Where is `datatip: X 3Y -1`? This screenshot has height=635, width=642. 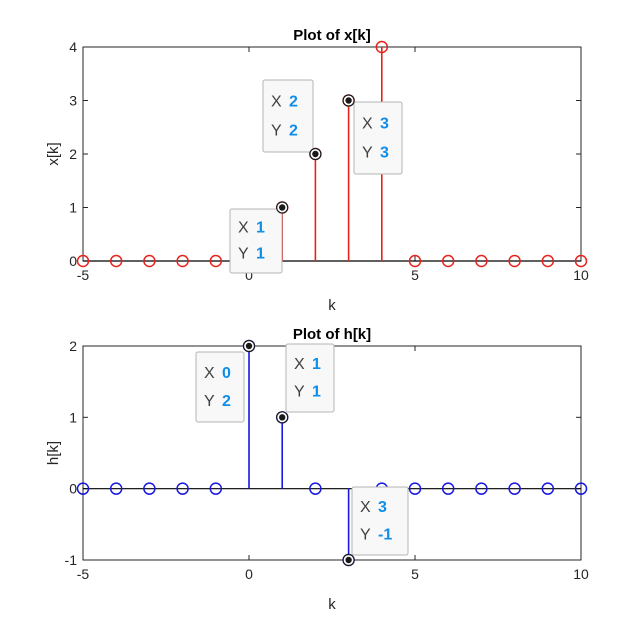 datatip: X 3Y -1 is located at coordinates (375, 526).